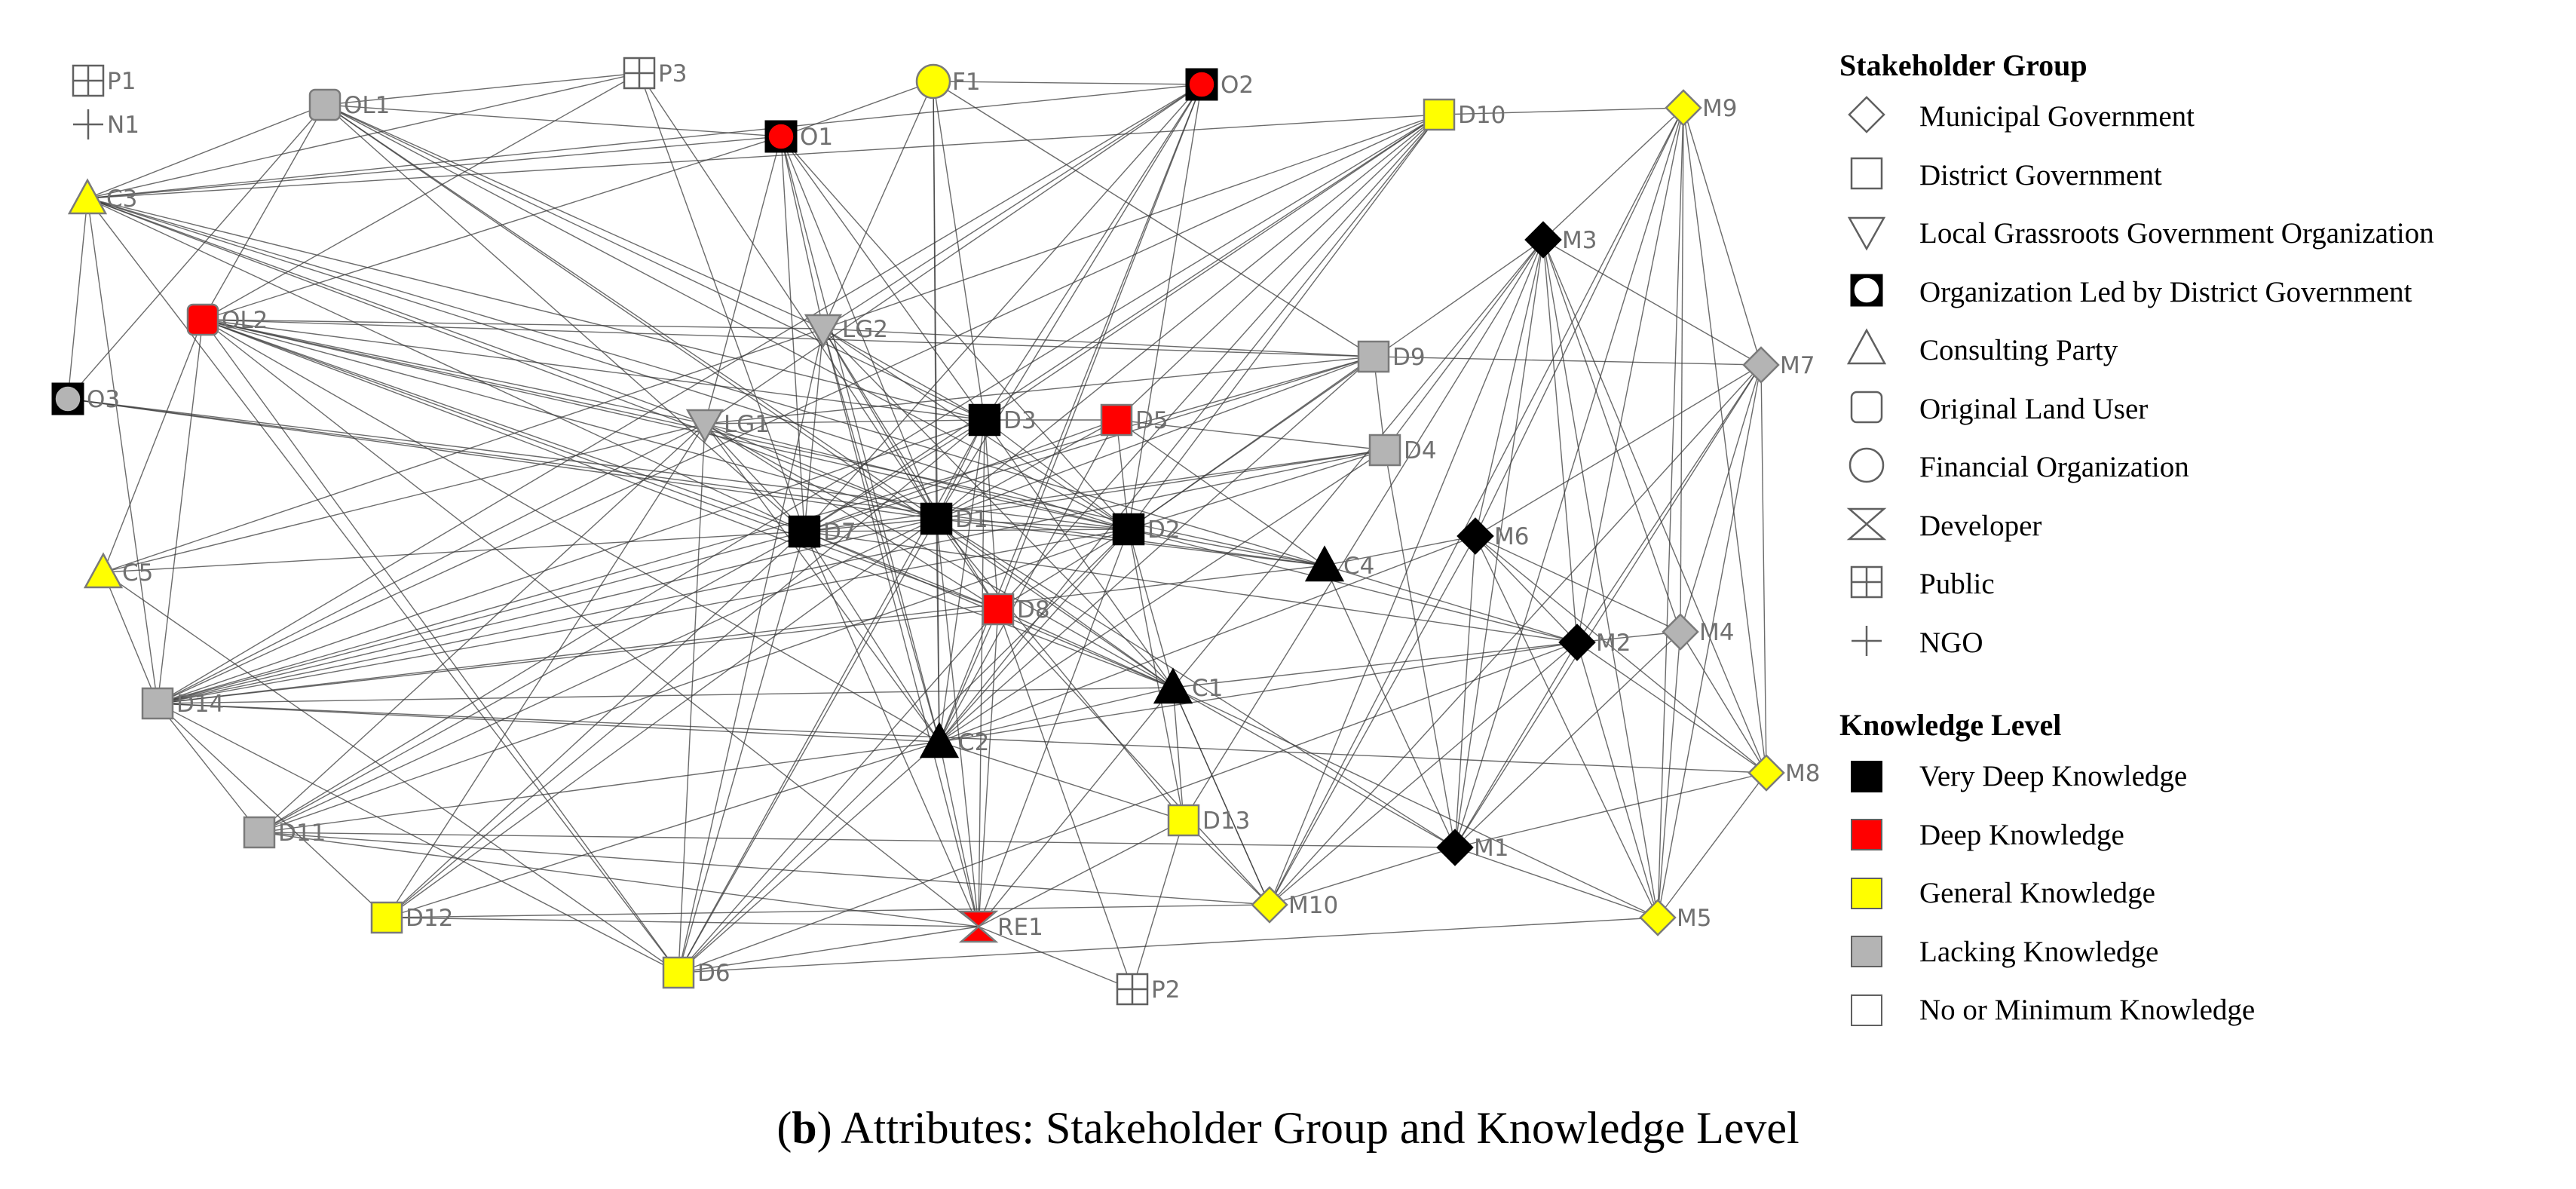  I want to click on edge-o3-d1, so click(502, 458).